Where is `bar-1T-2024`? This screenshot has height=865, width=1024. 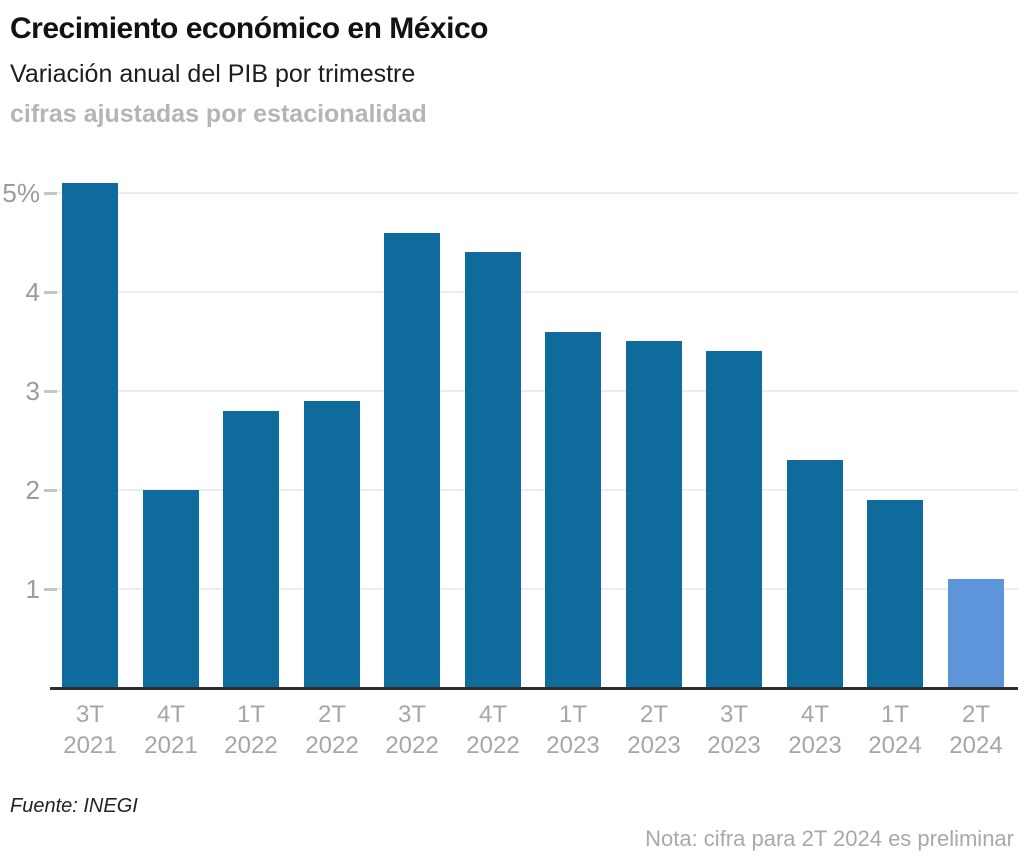 bar-1T-2024 is located at coordinates (895, 594).